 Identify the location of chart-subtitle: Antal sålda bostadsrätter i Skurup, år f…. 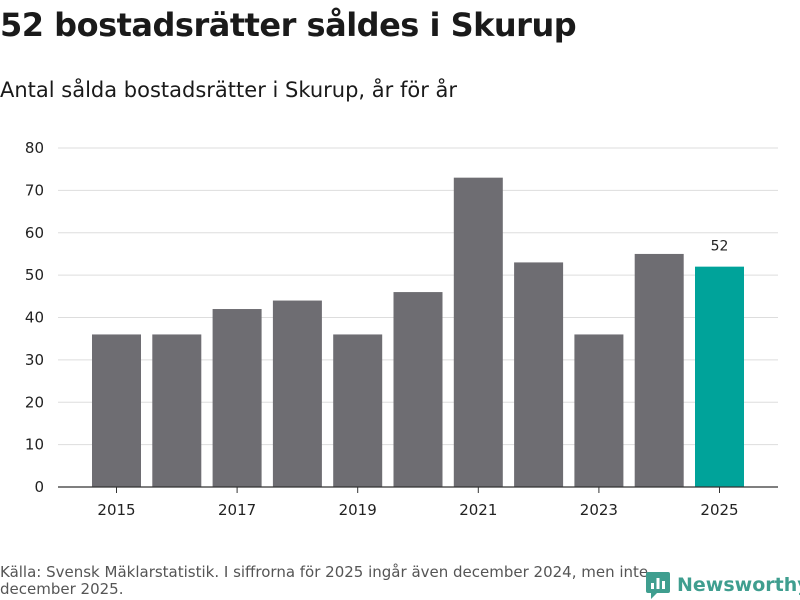
(229, 90).